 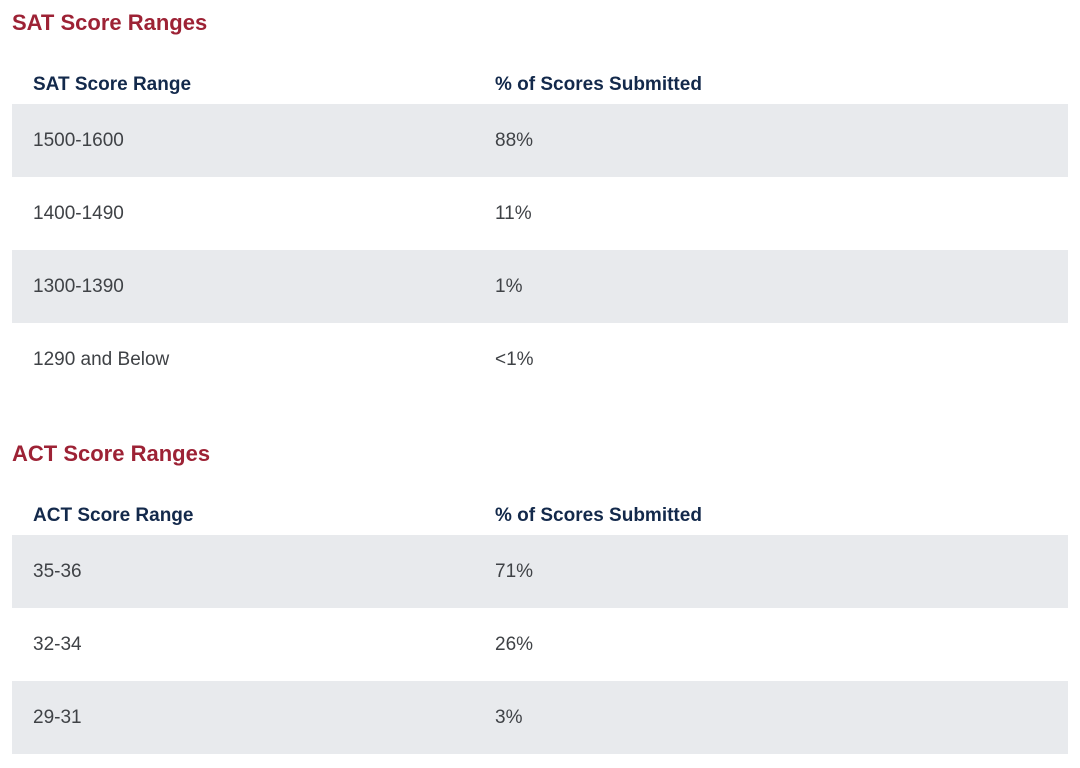 I want to click on percent-cell: 88%, so click(x=514, y=140).